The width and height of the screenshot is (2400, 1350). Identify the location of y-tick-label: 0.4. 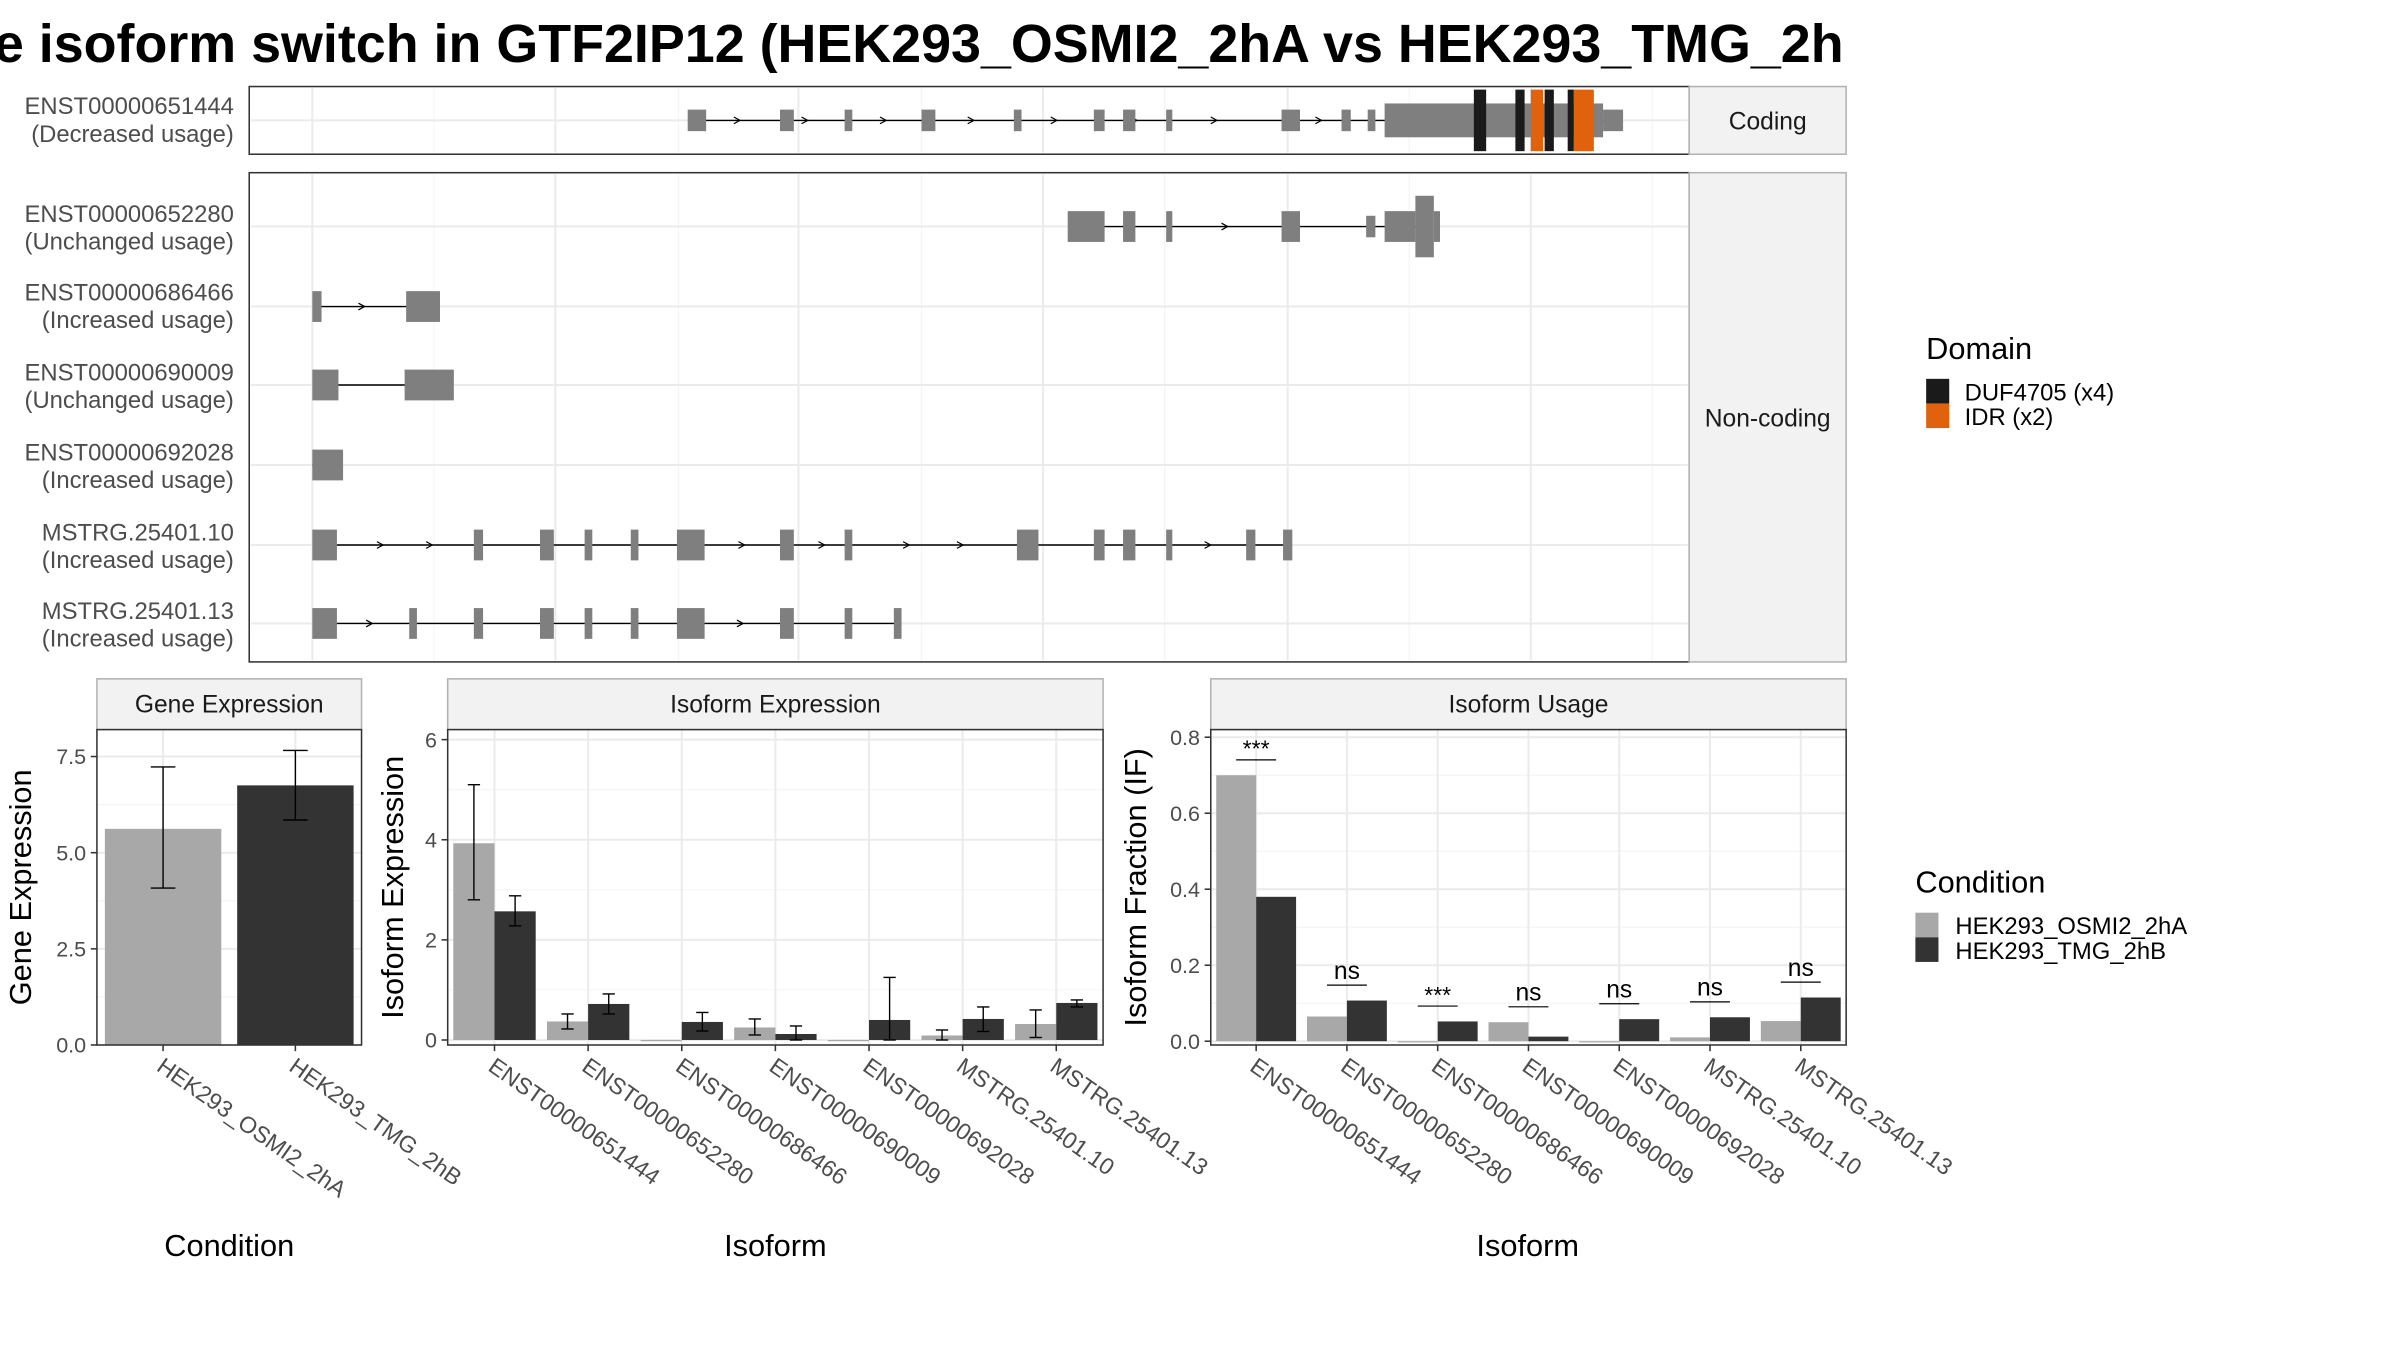
(1185, 890).